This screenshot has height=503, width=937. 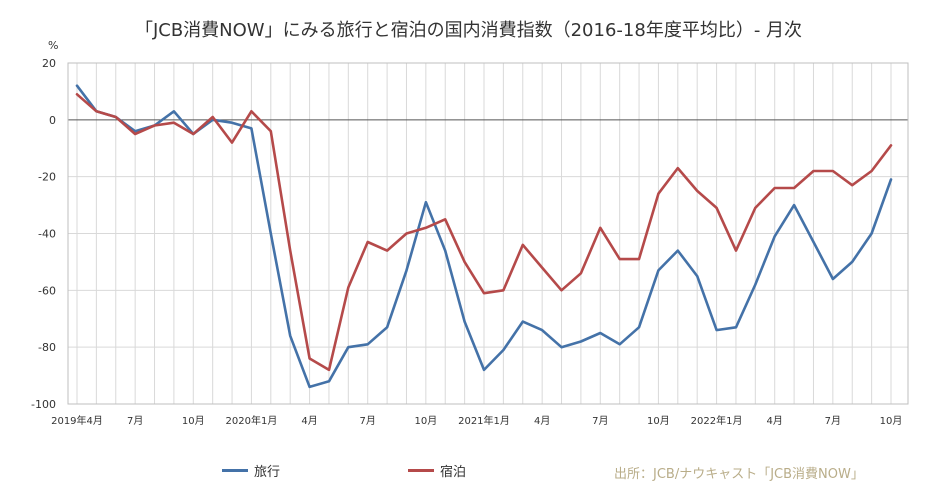 I want to click on y-tick-label: -20, so click(x=47, y=177).